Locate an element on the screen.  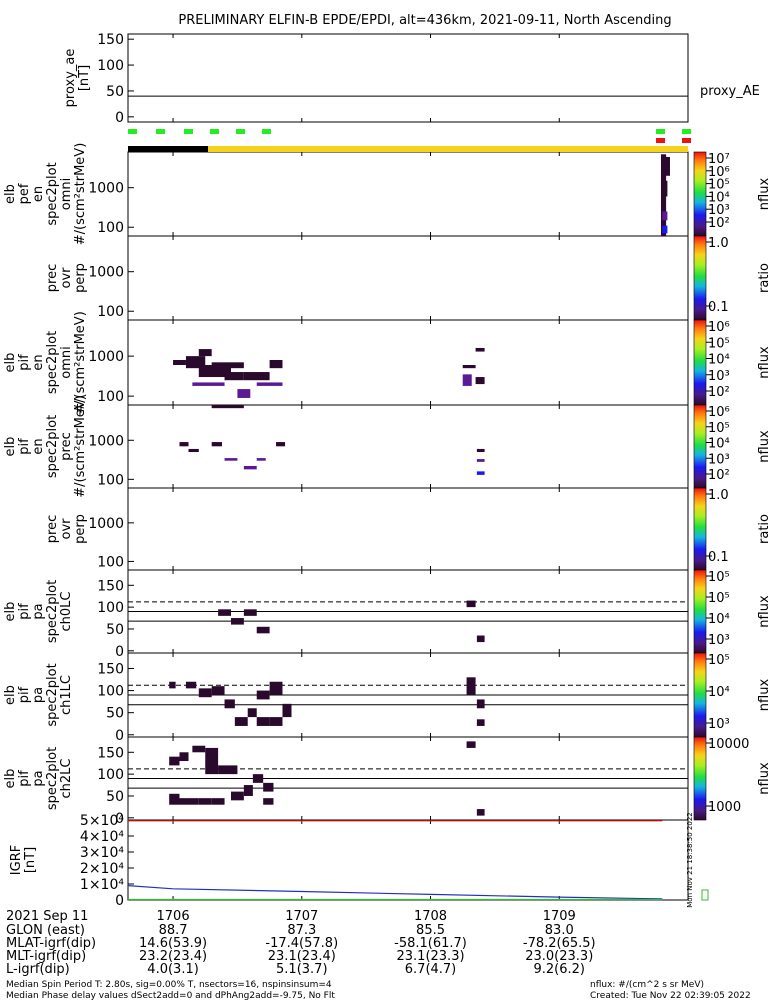
p4-cbar-title: nflux is located at coordinates (764, 446).